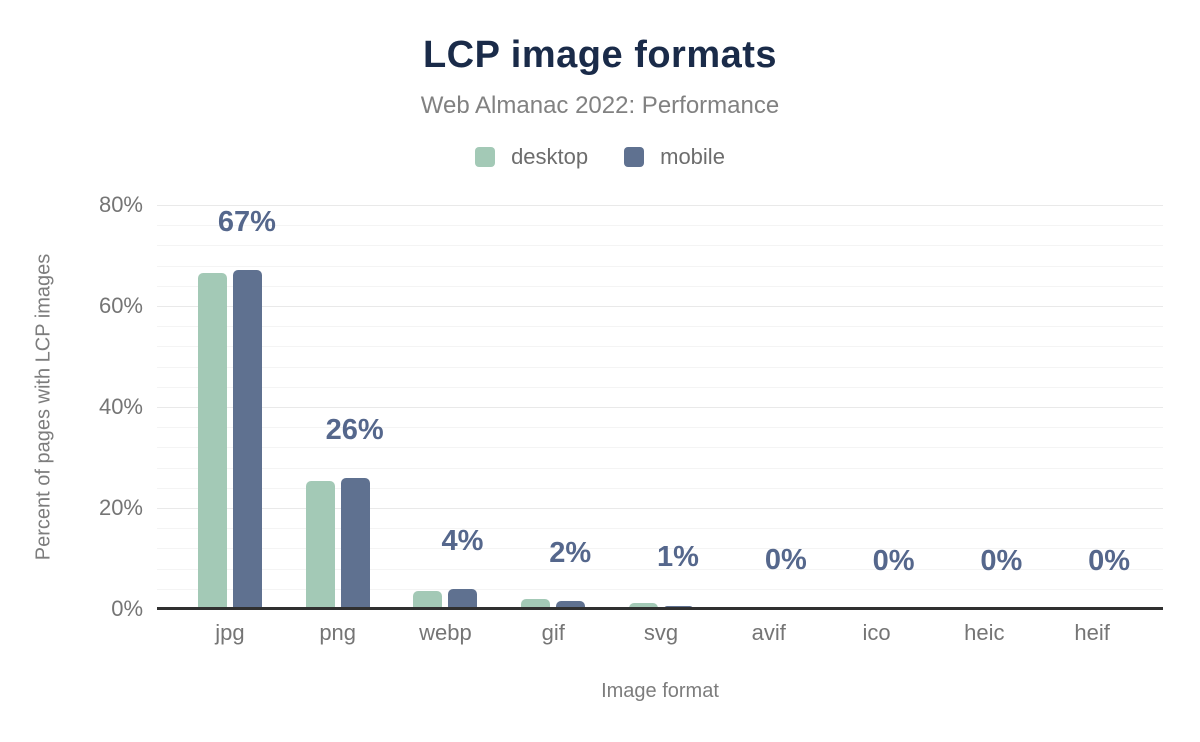  I want to click on legend-label: mobile, so click(692, 156).